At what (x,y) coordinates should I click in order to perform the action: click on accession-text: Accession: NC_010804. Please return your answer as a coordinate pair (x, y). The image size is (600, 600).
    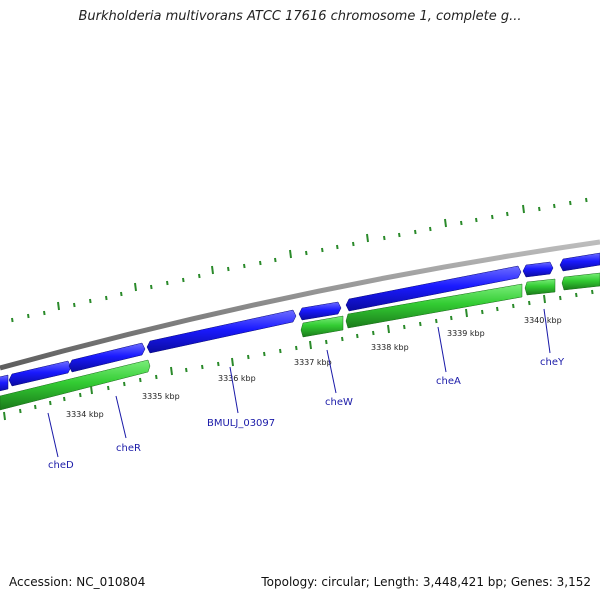
    Looking at the image, I should click on (77, 582).